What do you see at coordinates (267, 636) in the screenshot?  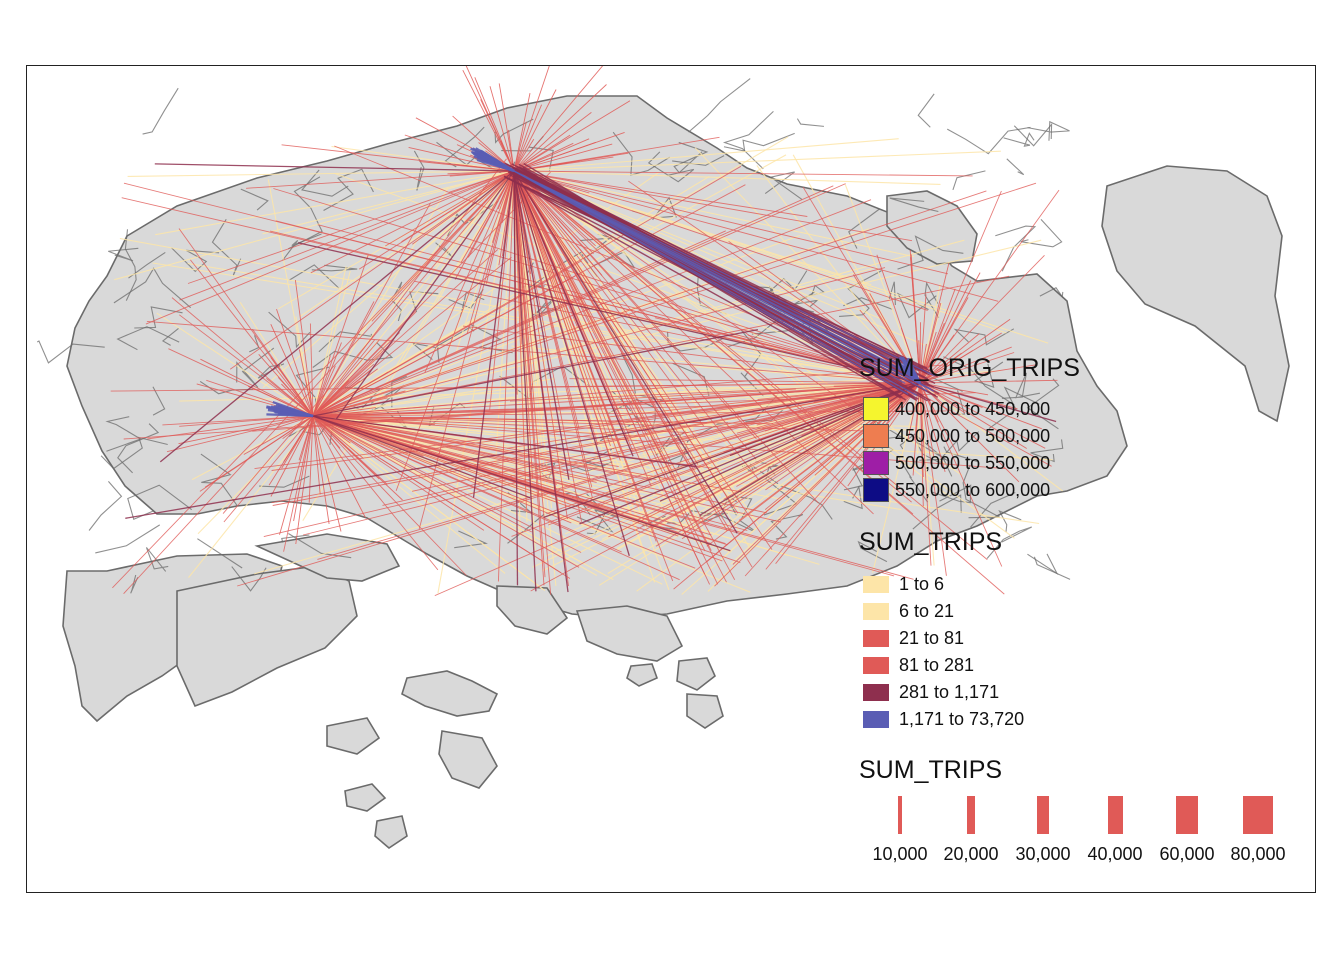 I see `jurong-island` at bounding box center [267, 636].